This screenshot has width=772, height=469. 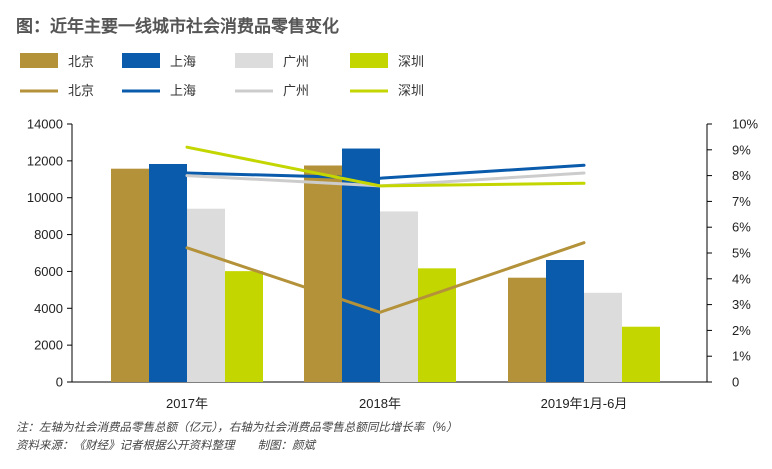 What do you see at coordinates (584, 403) in the screenshot?
I see `x-tick-label: 2019年1月-6月` at bounding box center [584, 403].